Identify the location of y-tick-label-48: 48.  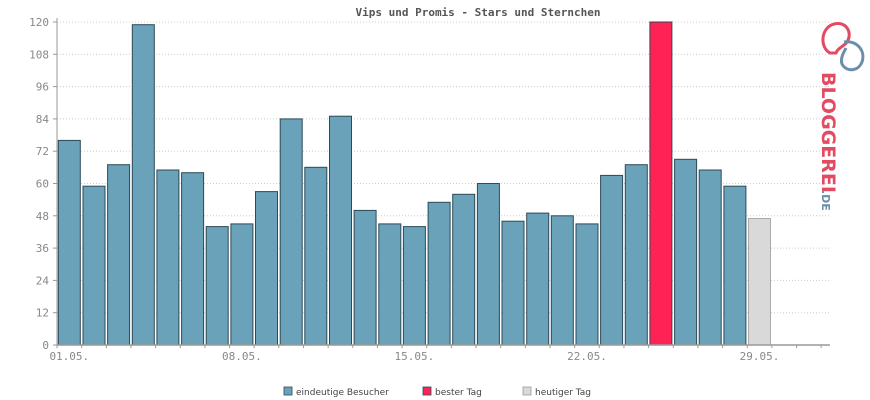
(42, 216).